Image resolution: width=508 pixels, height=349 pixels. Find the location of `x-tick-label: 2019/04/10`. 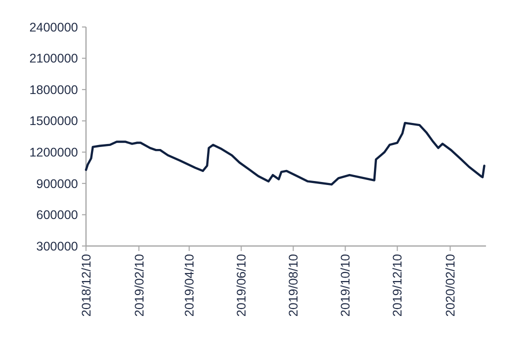

x-tick-label: 2019/04/10 is located at coordinates (189, 285).